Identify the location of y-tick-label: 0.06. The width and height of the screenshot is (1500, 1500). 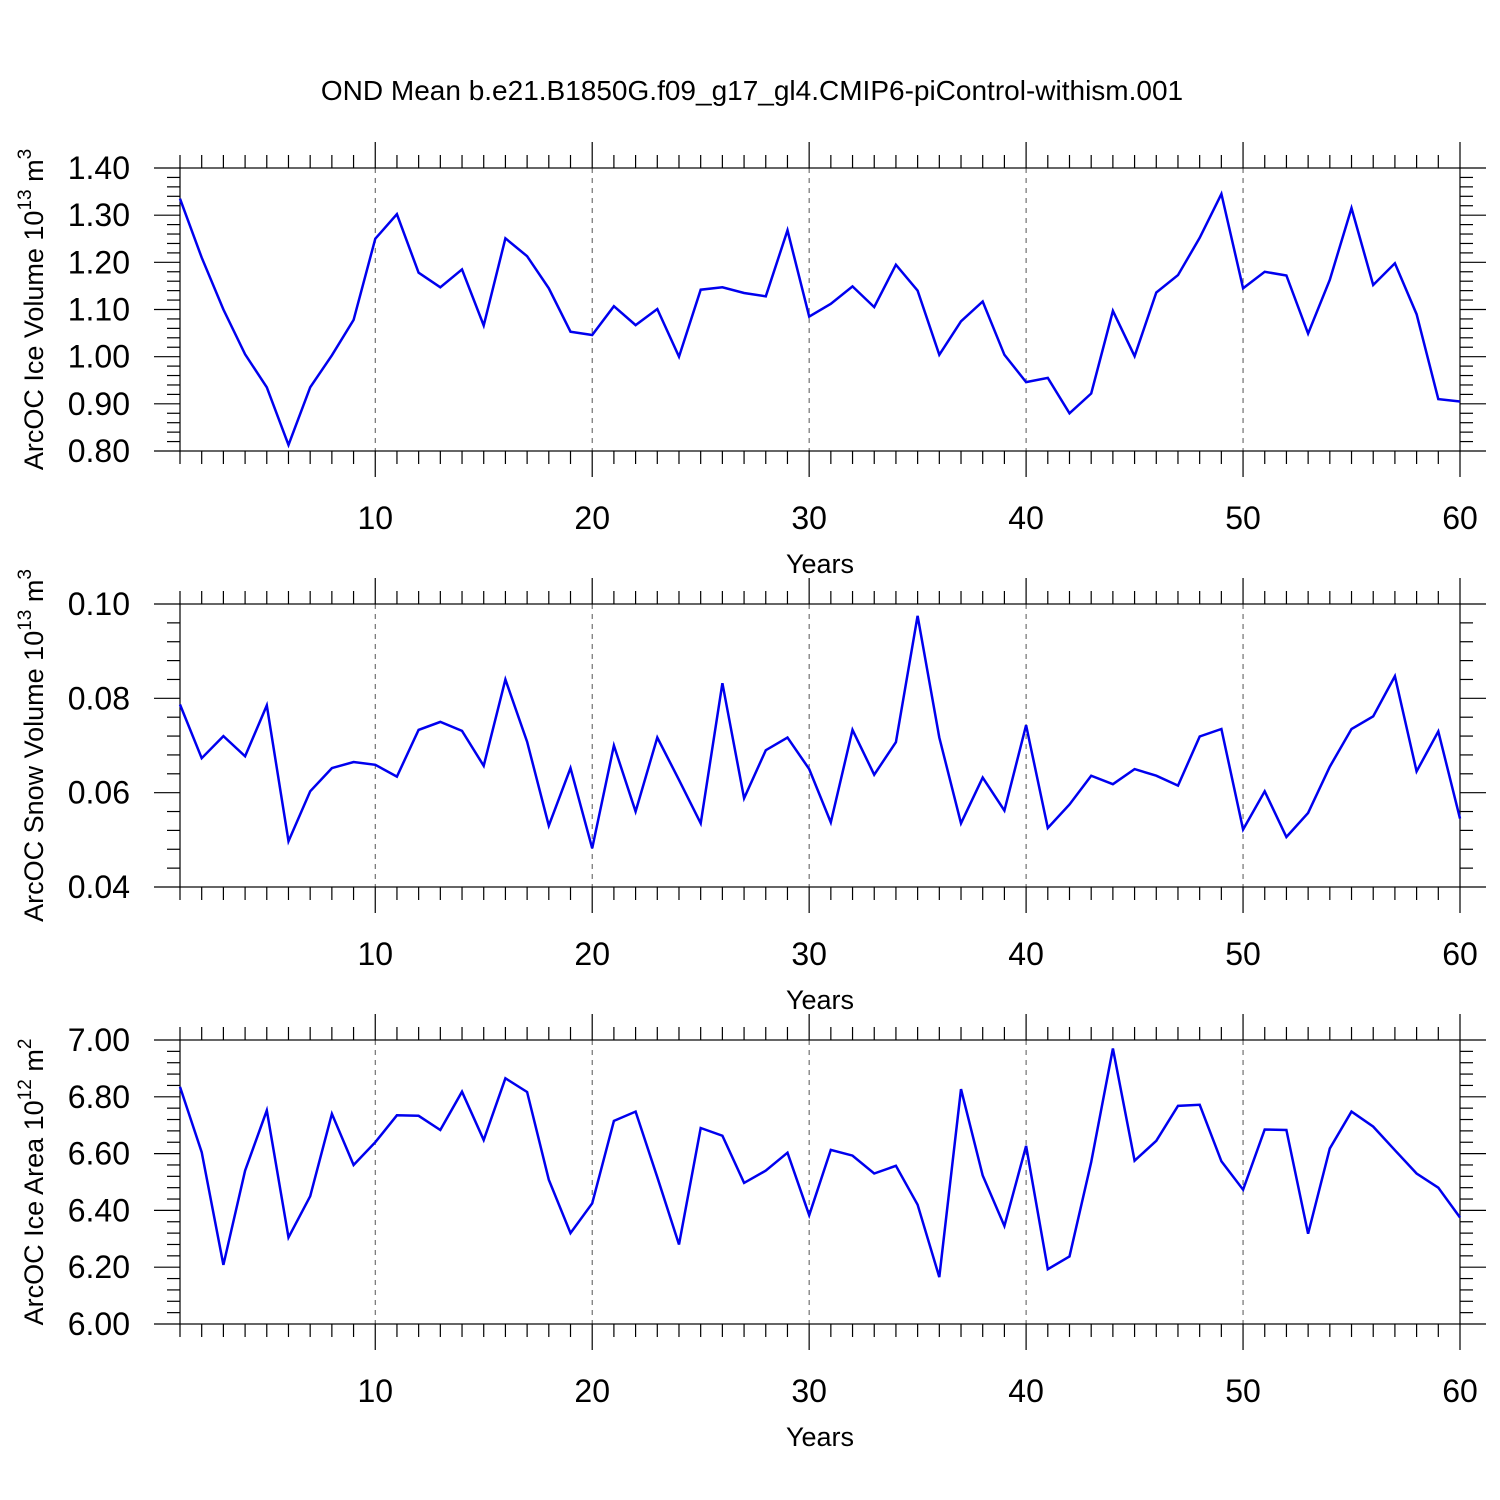
(99, 793).